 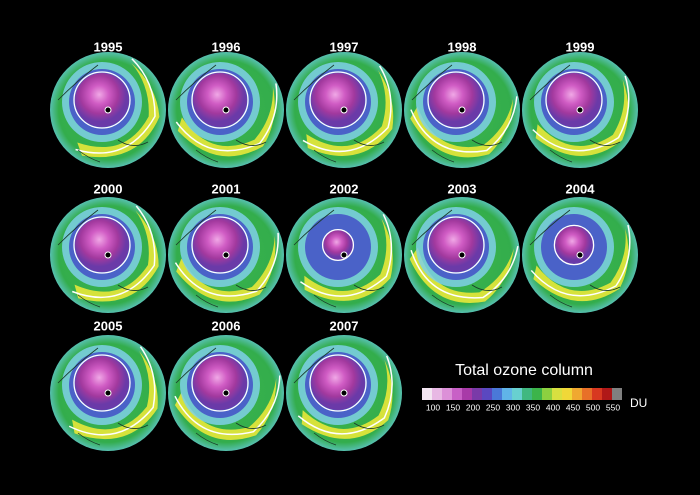 What do you see at coordinates (593, 407) in the screenshot?
I see `tick-label: 500` at bounding box center [593, 407].